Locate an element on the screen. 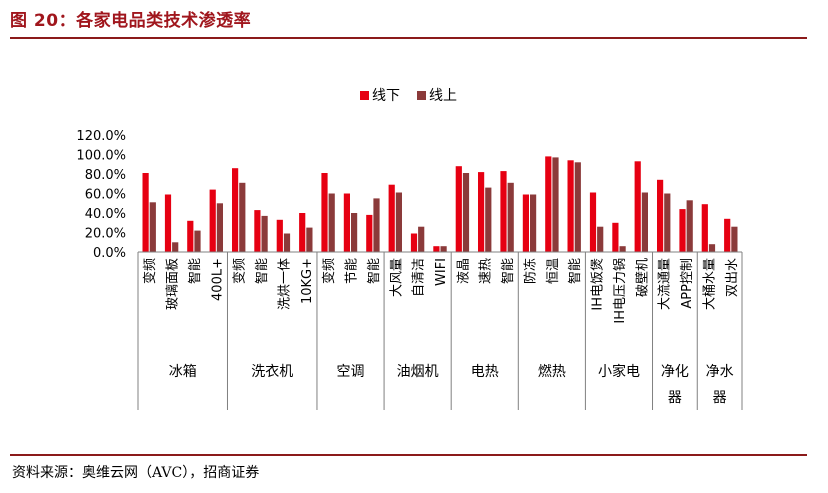 This screenshot has height=493, width=828. legend-swatch-online is located at coordinates (421, 95).